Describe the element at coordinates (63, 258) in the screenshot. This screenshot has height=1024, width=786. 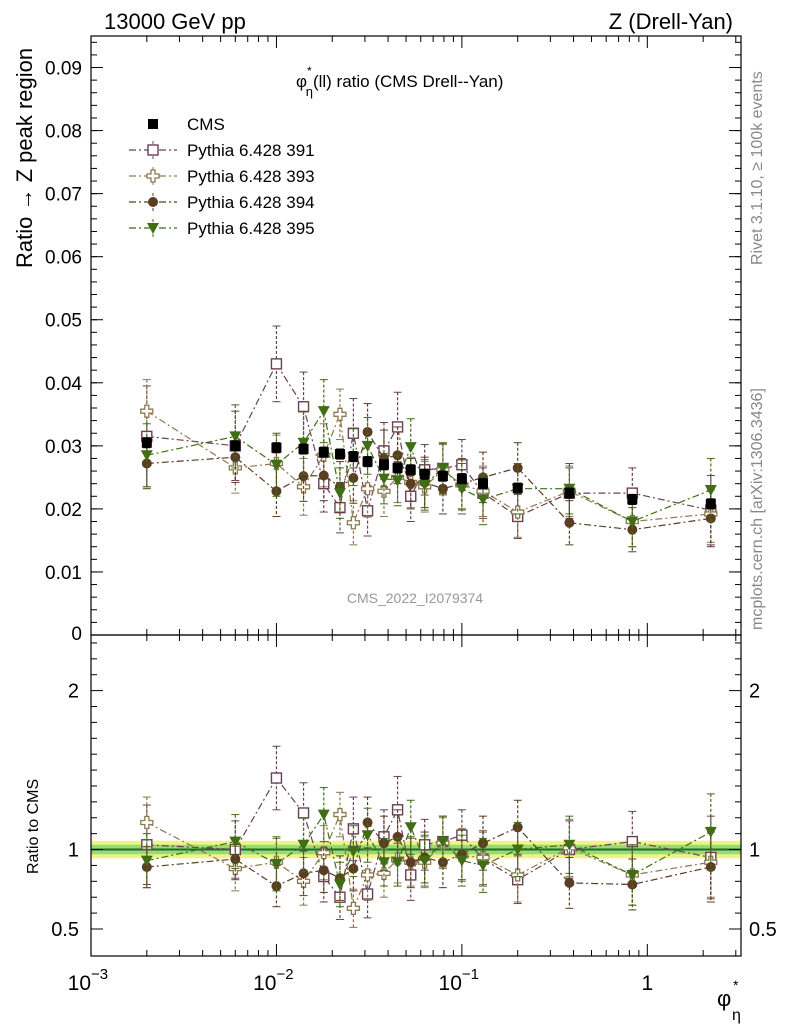
I see `y-tick-label: 0.06` at that location.